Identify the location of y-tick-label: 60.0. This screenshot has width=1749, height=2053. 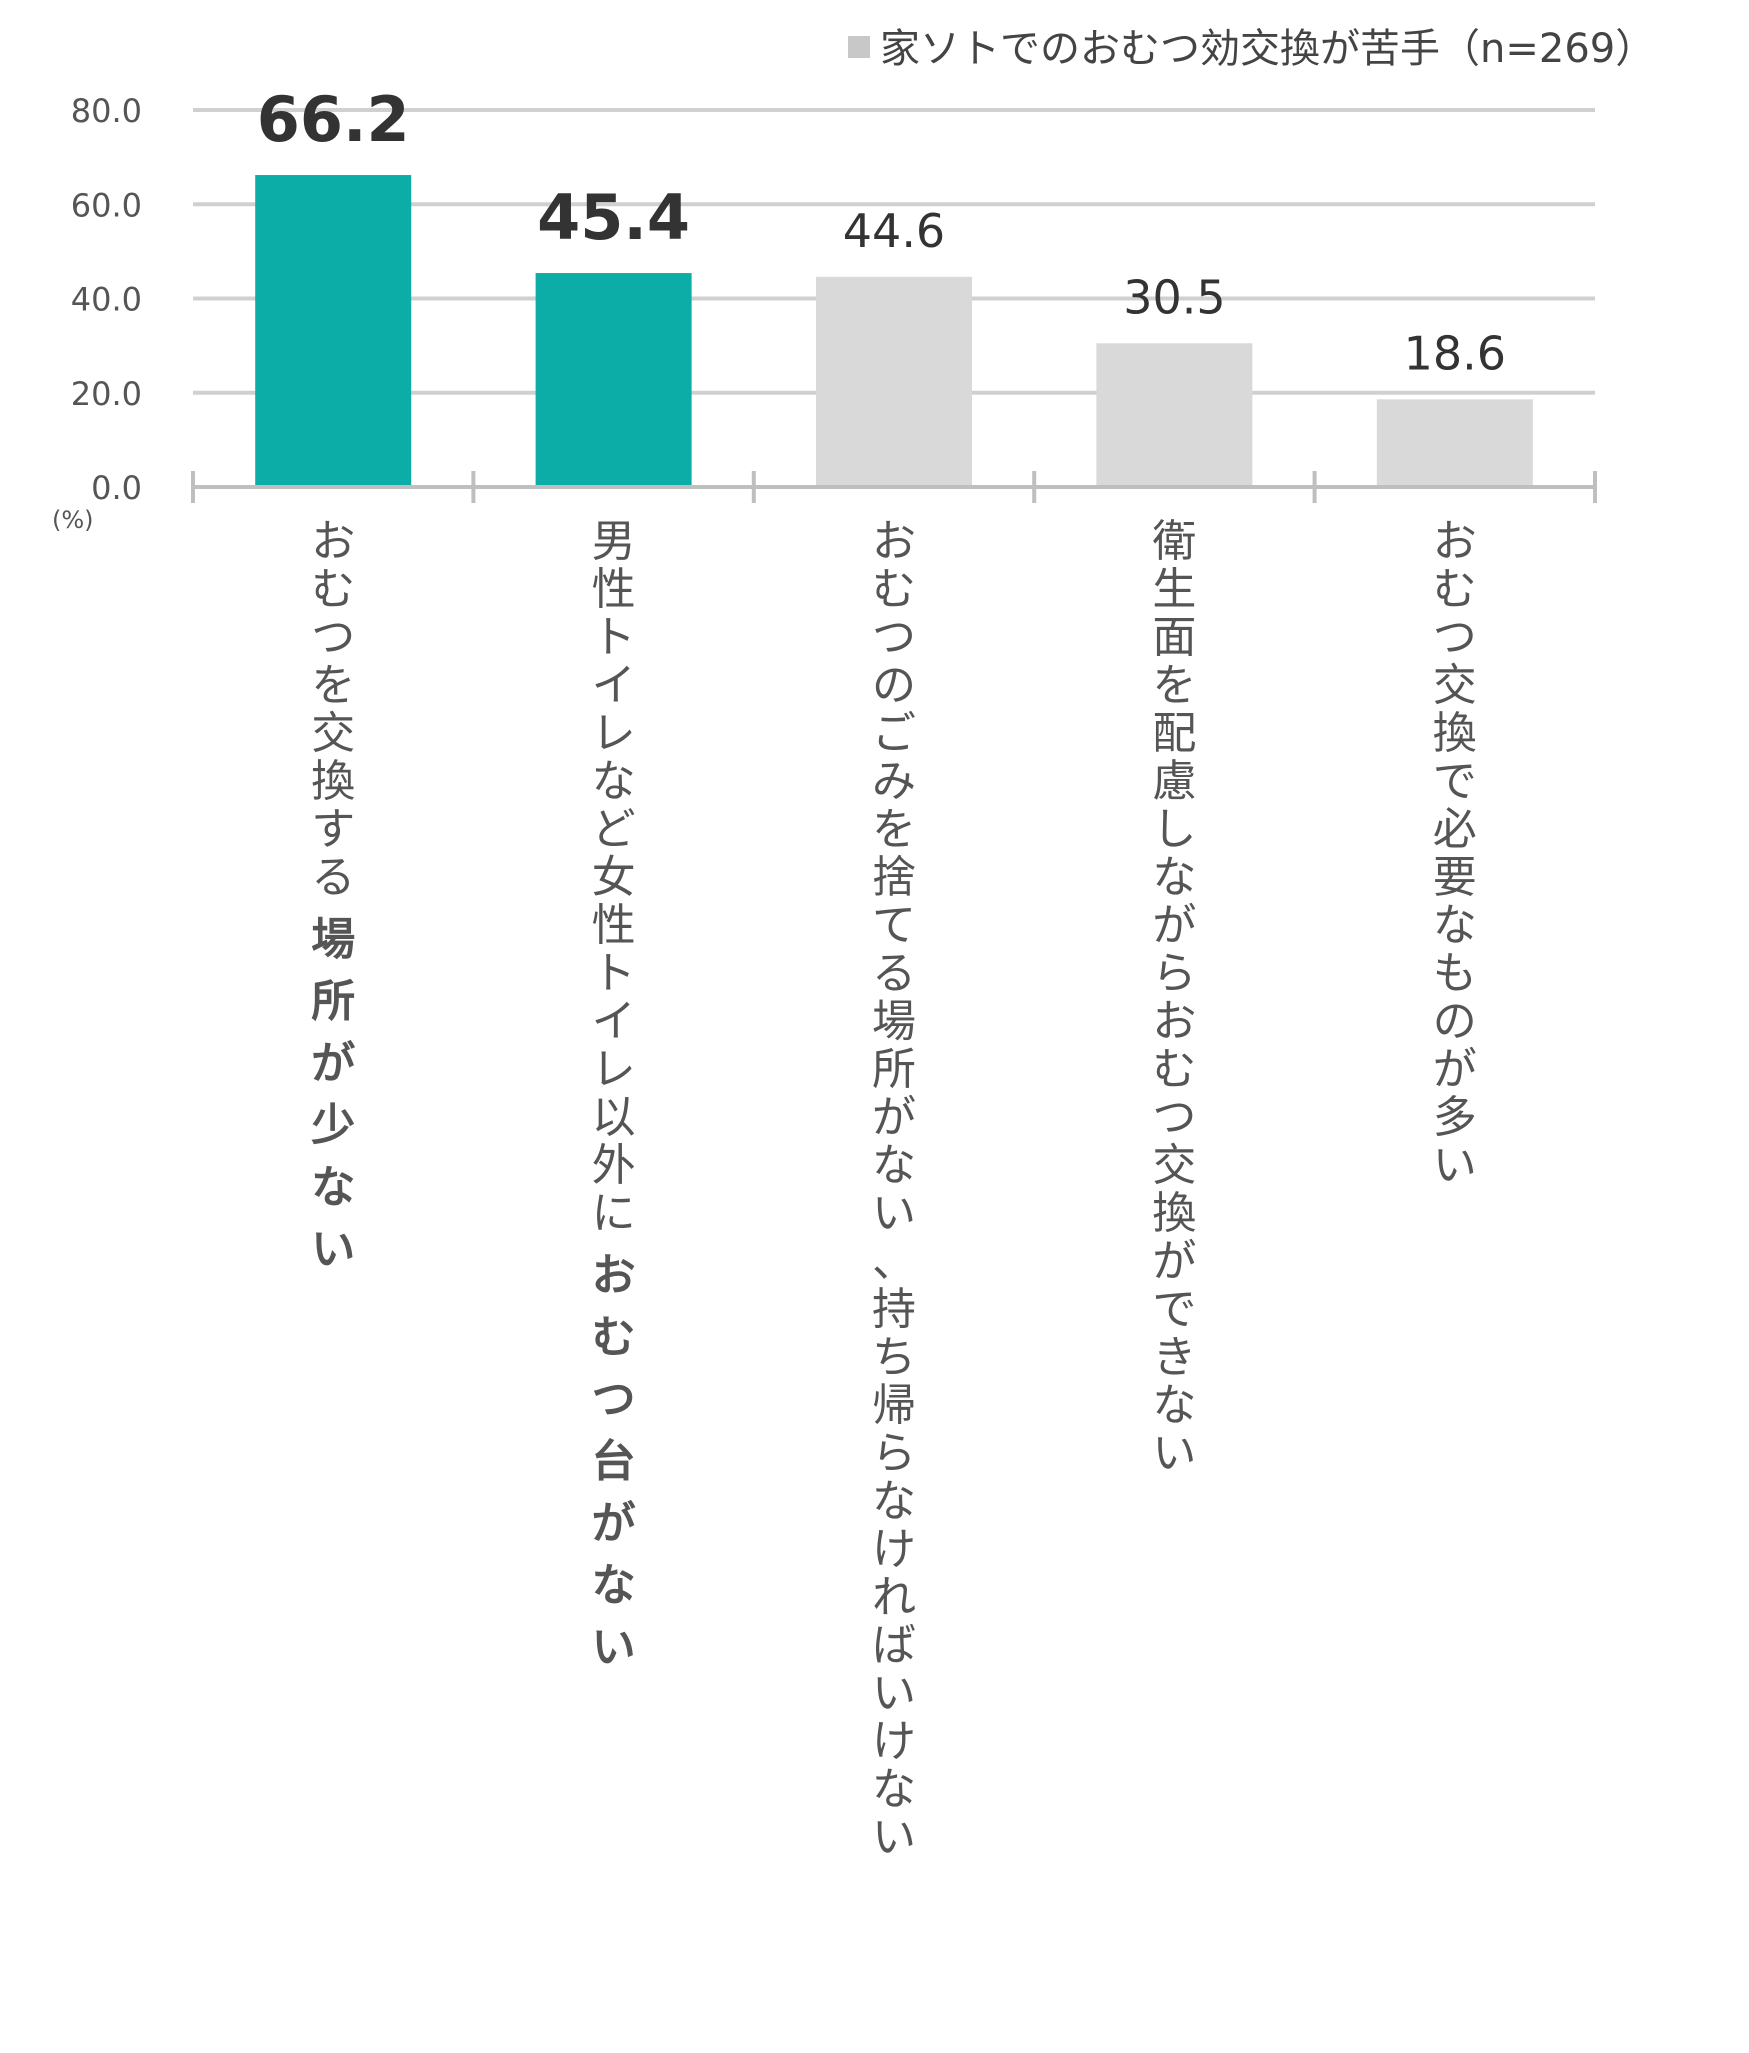
(106, 205).